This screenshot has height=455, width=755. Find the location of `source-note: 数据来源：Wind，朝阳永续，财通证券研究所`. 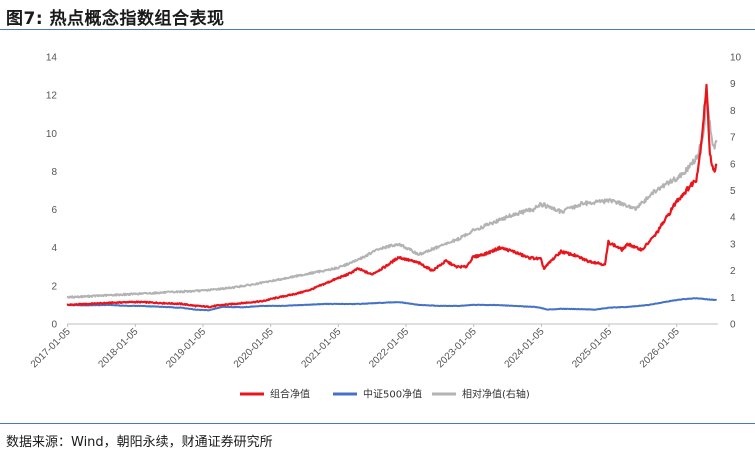

source-note: 数据来源：Wind，朝阳永续，财通证券研究所 is located at coordinates (139, 442).